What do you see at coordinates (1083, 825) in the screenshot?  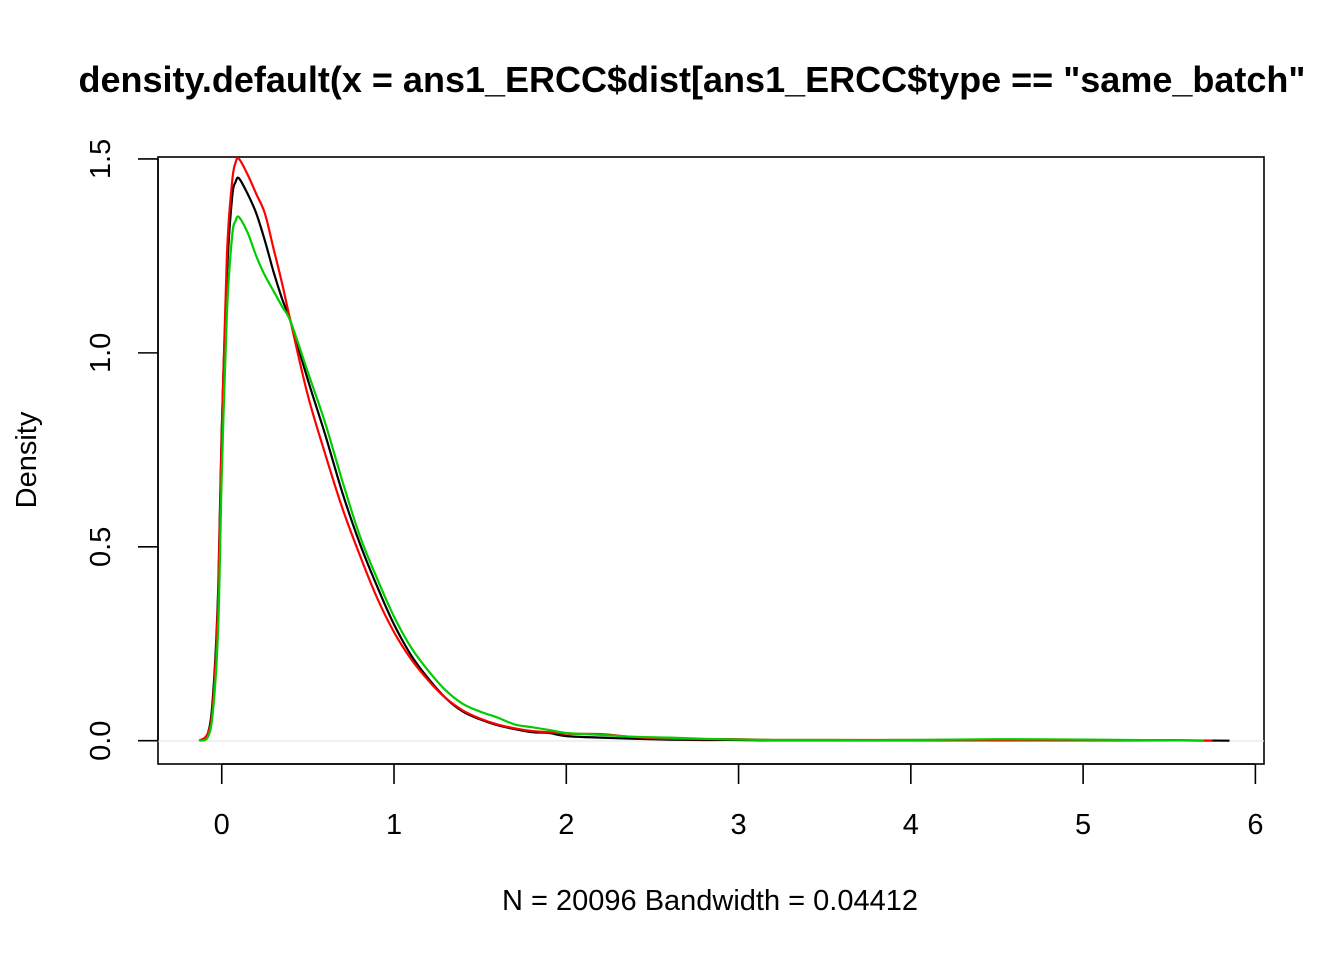 I see `x-tick-label: 5` at bounding box center [1083, 825].